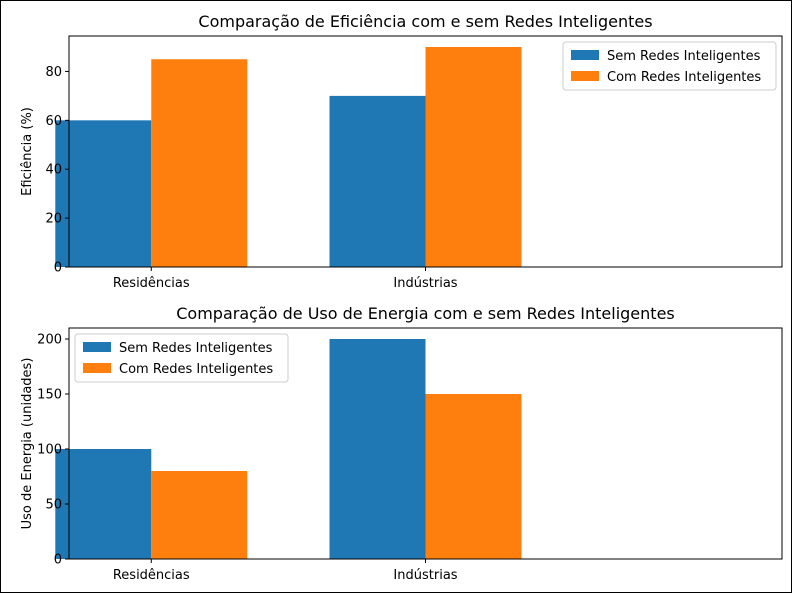 This screenshot has width=792, height=593. What do you see at coordinates (53, 72) in the screenshot?
I see `y-tick-label: 80` at bounding box center [53, 72].